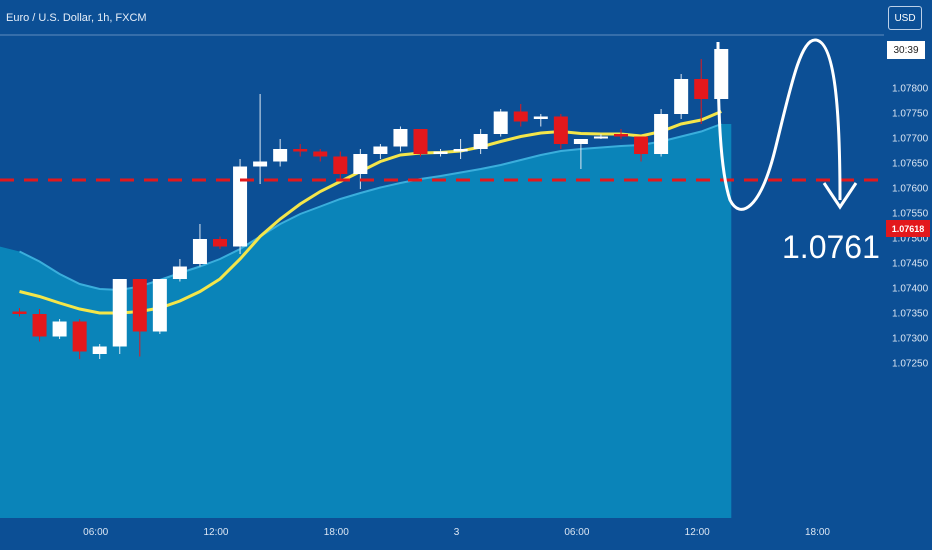 This screenshot has width=932, height=550. What do you see at coordinates (336, 532) in the screenshot?
I see `time-tick-label: 18:00` at bounding box center [336, 532].